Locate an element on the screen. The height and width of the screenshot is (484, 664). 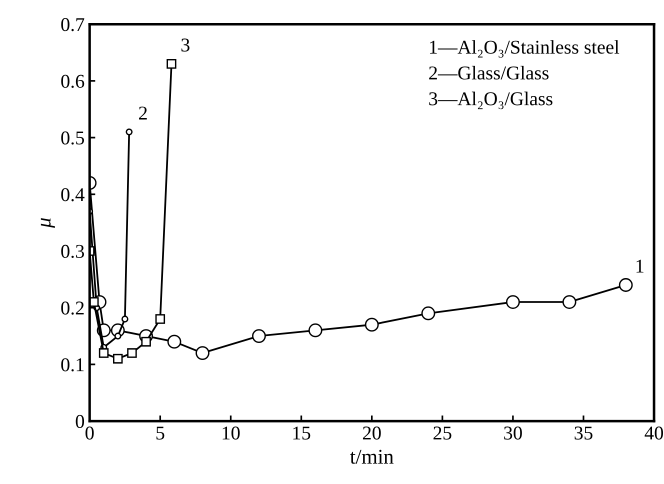
series-label: 1 is located at coordinates (640, 266).